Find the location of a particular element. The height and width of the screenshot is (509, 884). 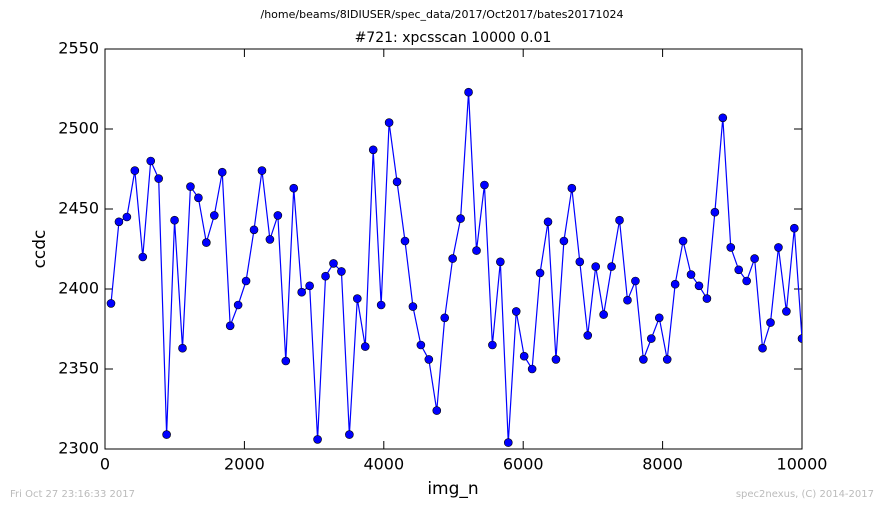

x-tick-label: 2000 is located at coordinates (244, 464).